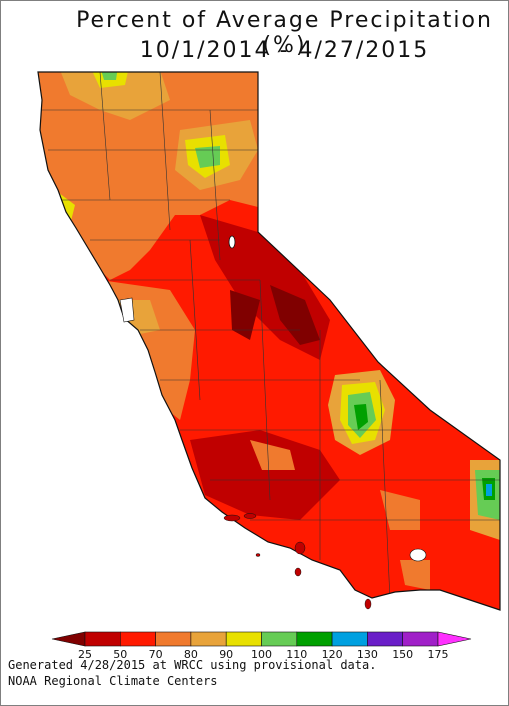  Describe the element at coordinates (232, 242) in the screenshot. I see `lake-tahoe` at that location.